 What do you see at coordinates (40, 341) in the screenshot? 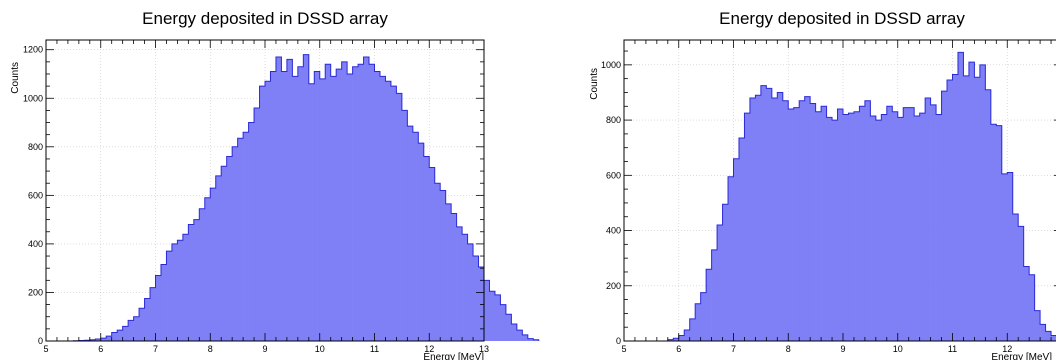
I see `y-tick-label: 0` at bounding box center [40, 341].